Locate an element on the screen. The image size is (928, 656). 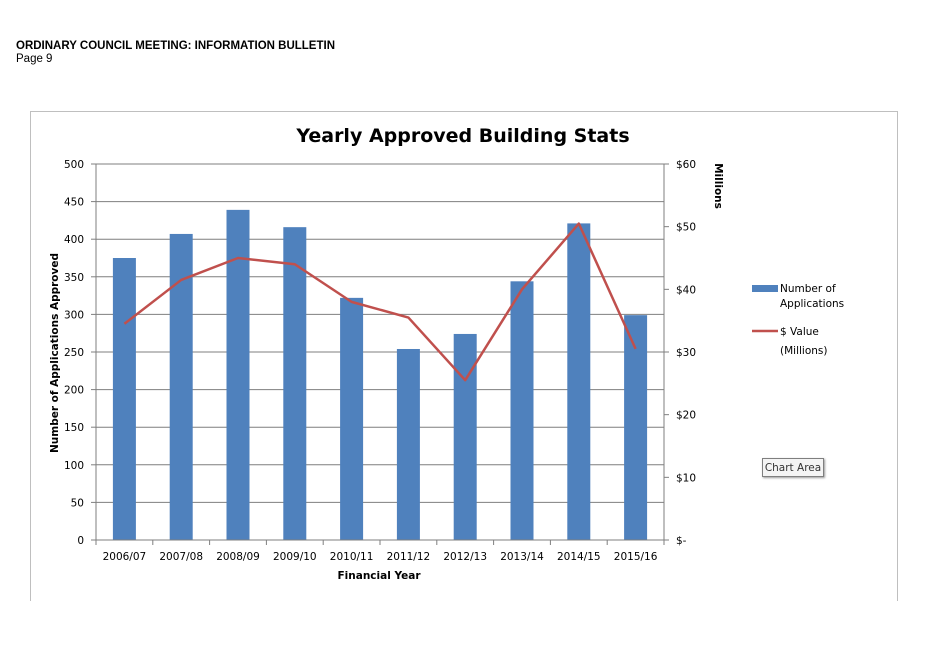
x-tick-label: 2008/09 is located at coordinates (238, 557).